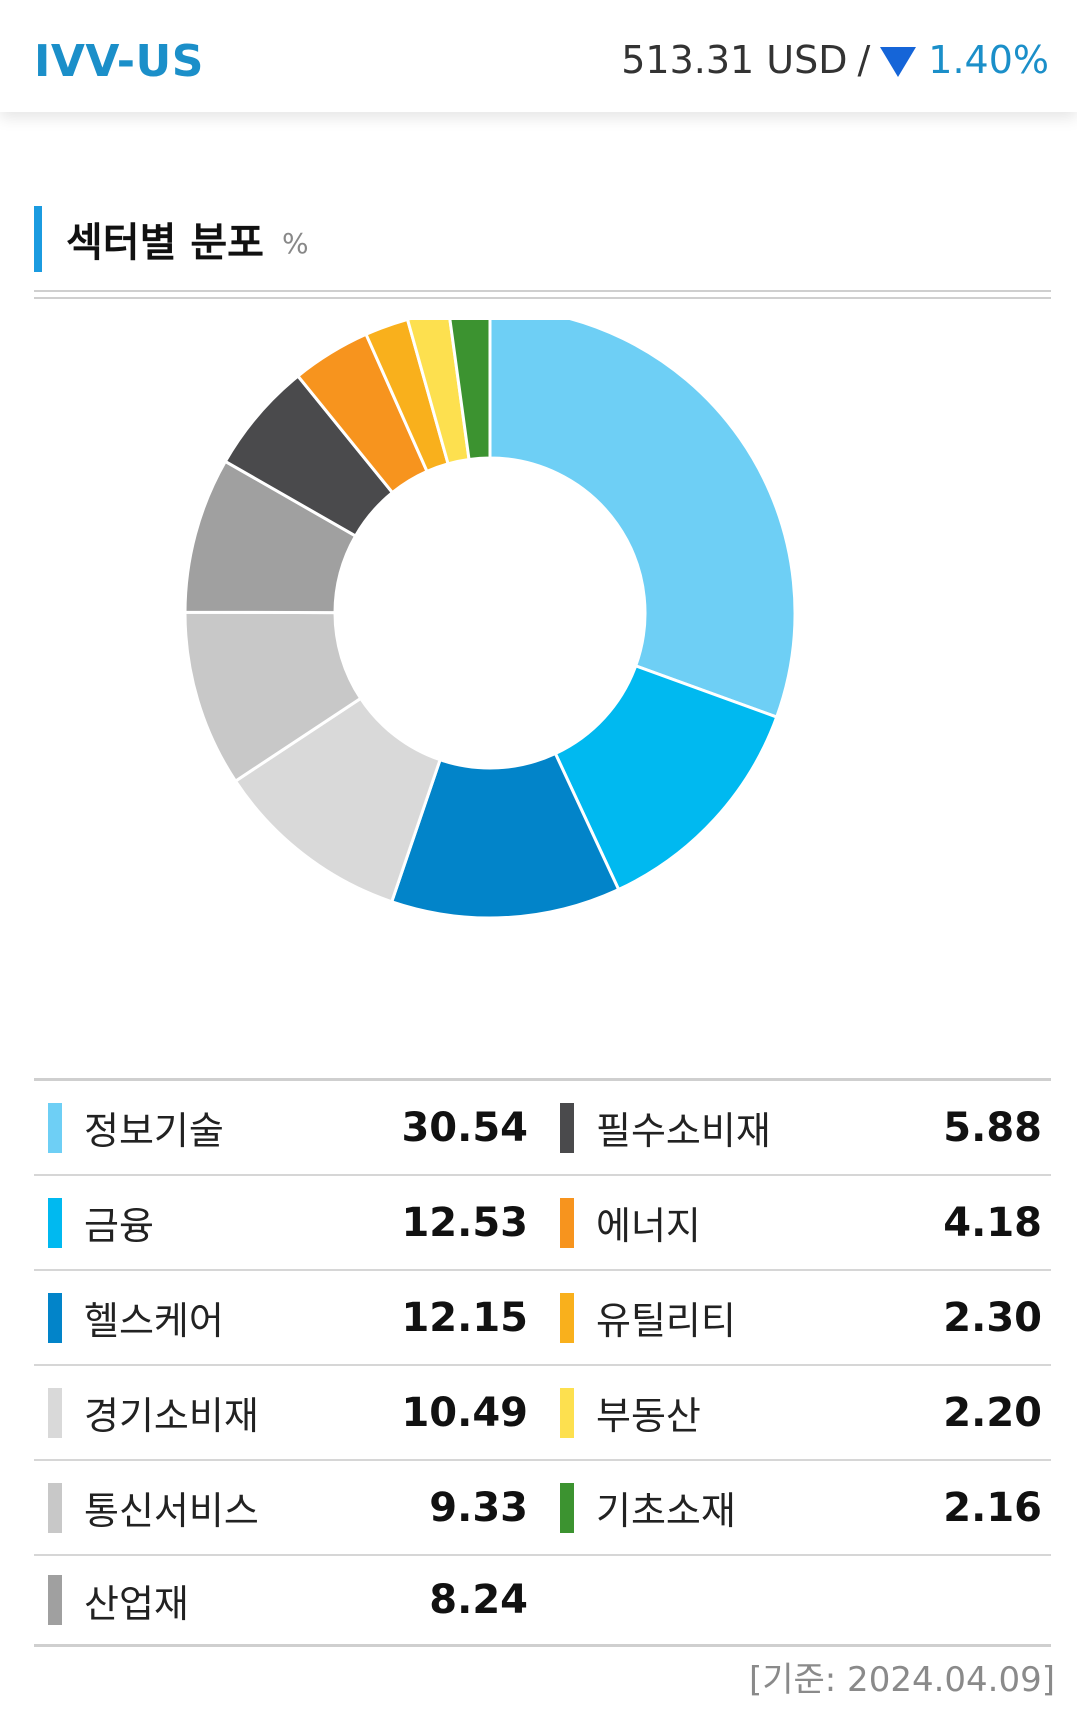 This screenshot has width=1077, height=1736. What do you see at coordinates (464, 1127) in the screenshot?
I see `legend-value: 30.54` at bounding box center [464, 1127].